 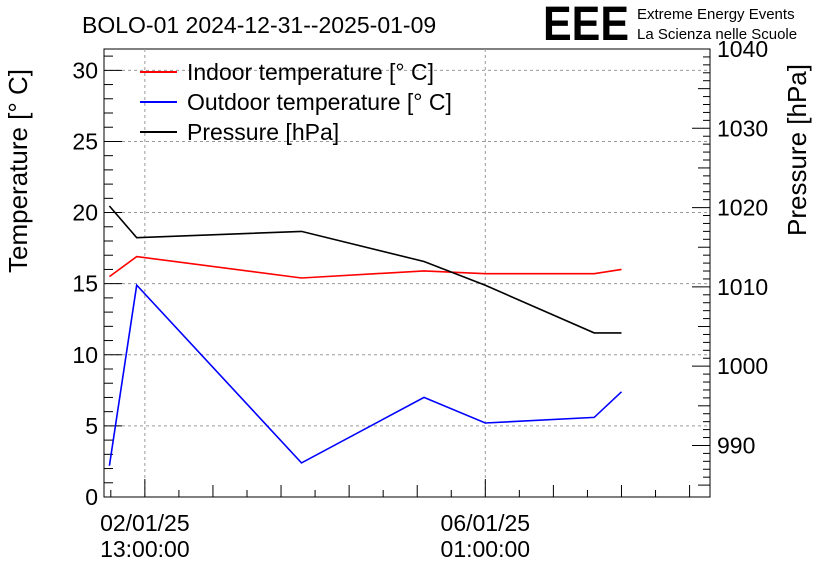 I want to click on y-tick-label-10: 10, so click(x=85, y=355).